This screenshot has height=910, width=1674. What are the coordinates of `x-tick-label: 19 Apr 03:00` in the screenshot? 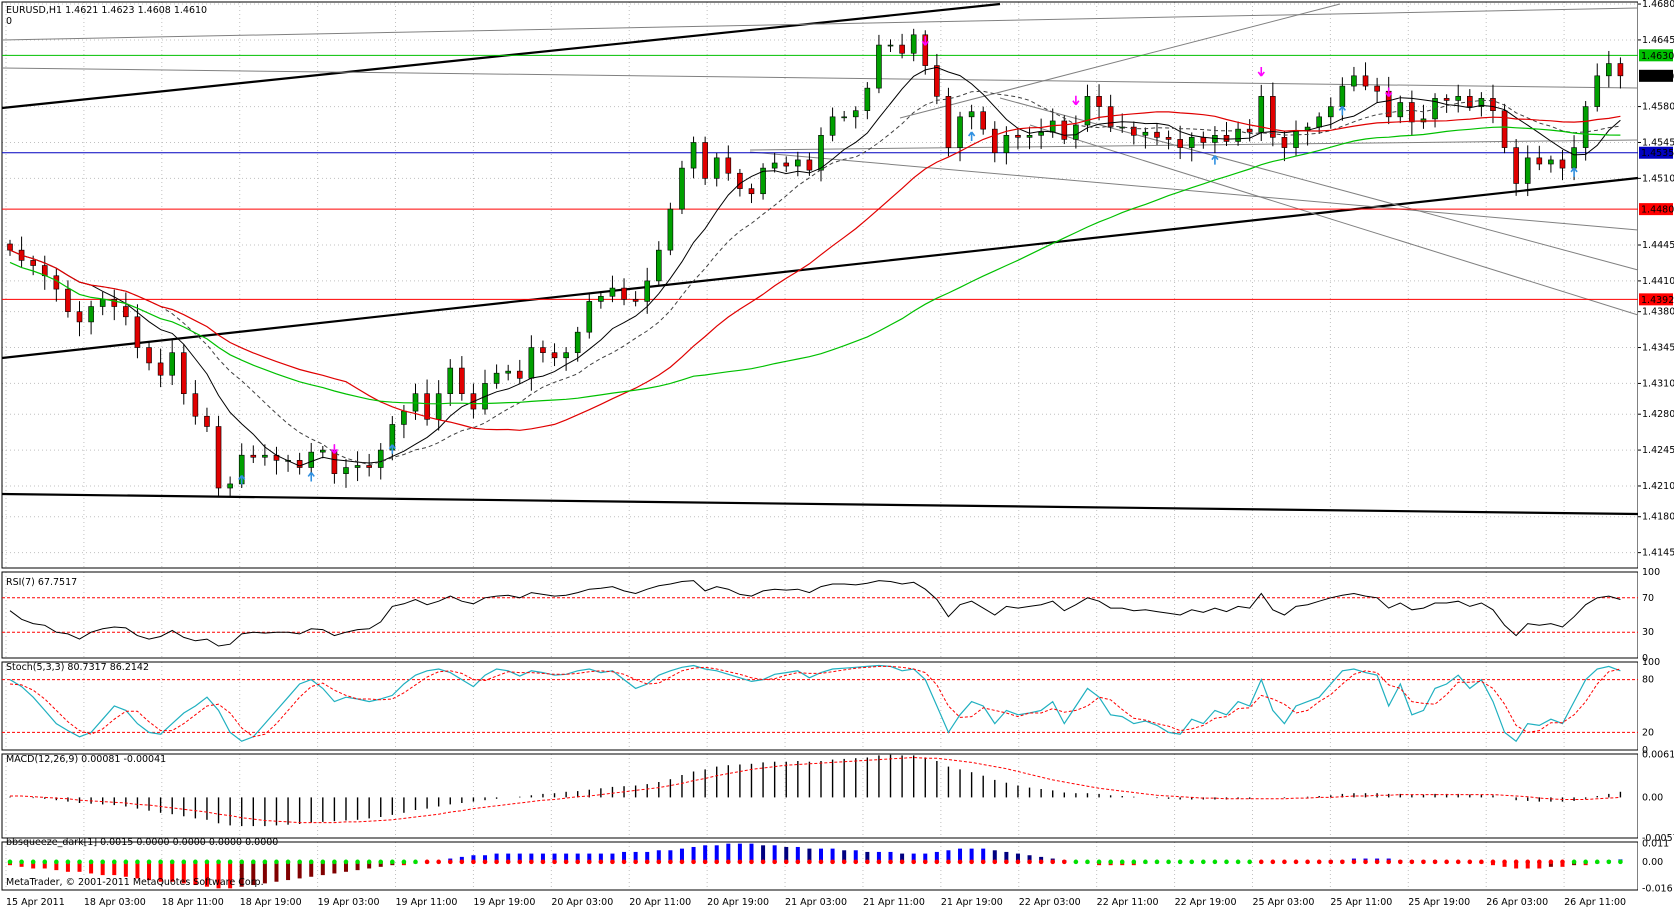 It's located at (349, 902).